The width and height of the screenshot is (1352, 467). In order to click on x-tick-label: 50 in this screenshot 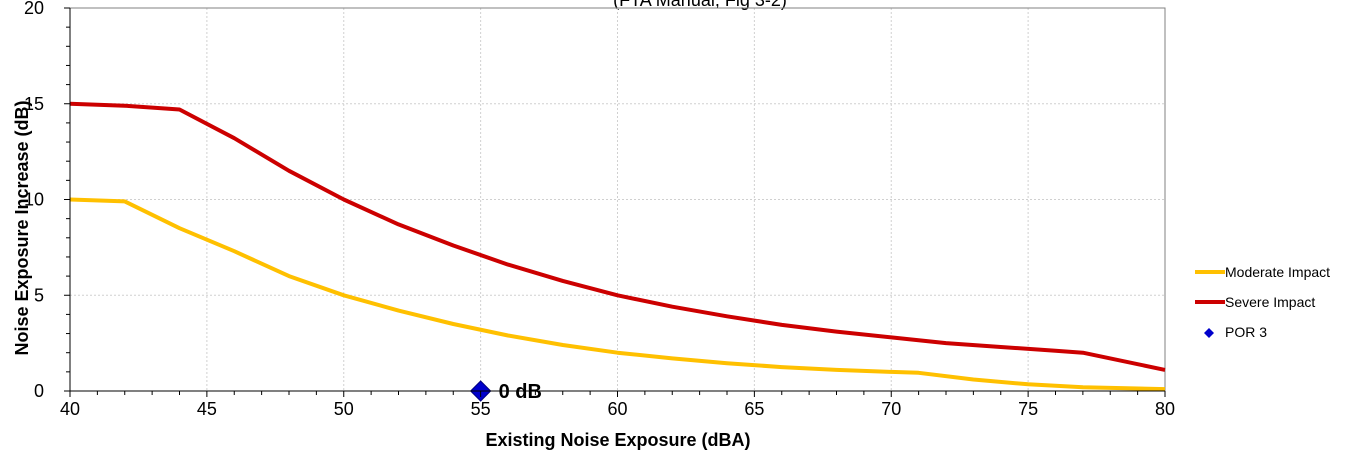, I will do `click(344, 409)`.